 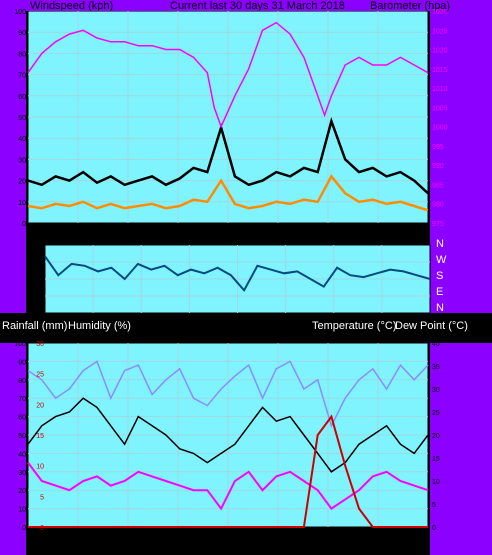 I want to click on dir-y-tick-label: 180, so click(x=37, y=280).